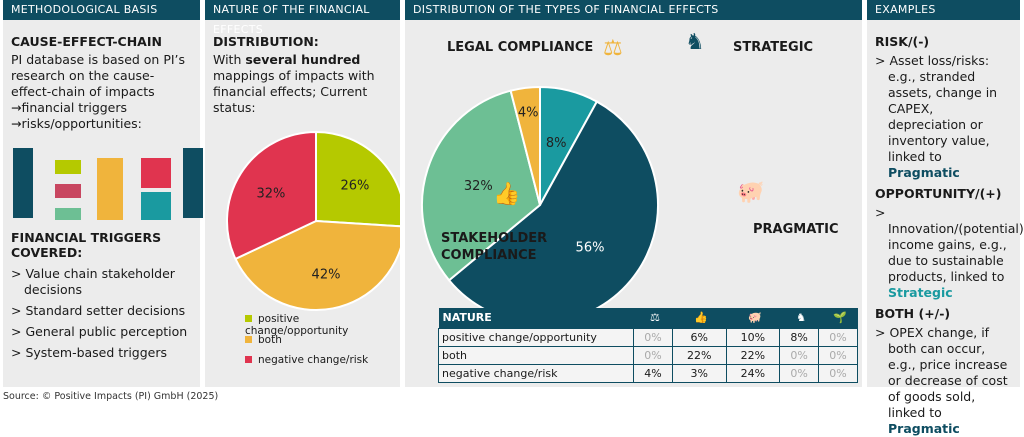  I want to click on table-cell: 10%, so click(753, 337).